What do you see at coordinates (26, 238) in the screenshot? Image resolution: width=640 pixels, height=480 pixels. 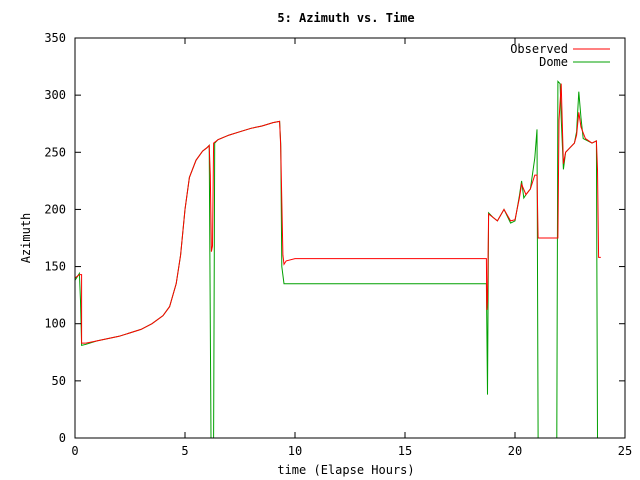 I see `y-axis-label: Azimuth` at bounding box center [26, 238].